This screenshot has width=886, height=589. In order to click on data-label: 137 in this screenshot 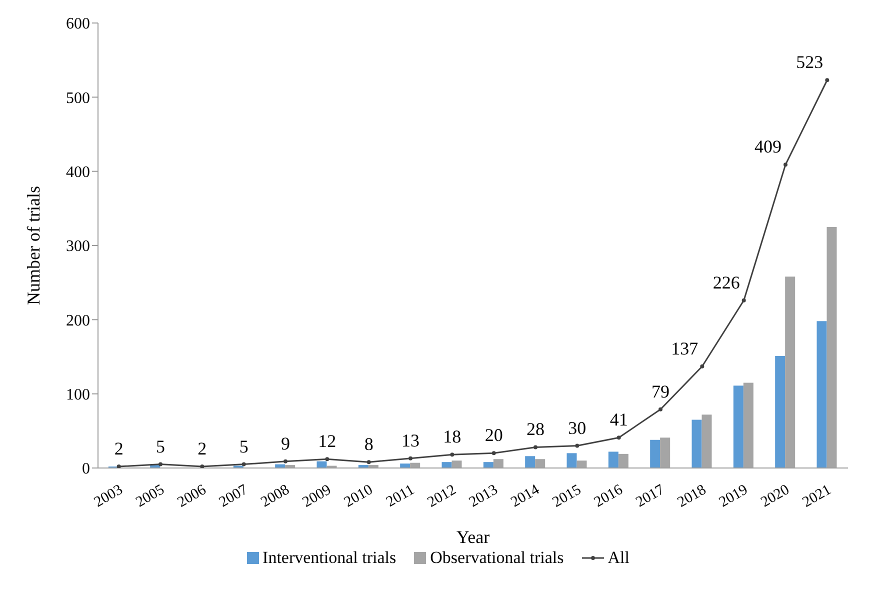, I will do `click(684, 348)`.